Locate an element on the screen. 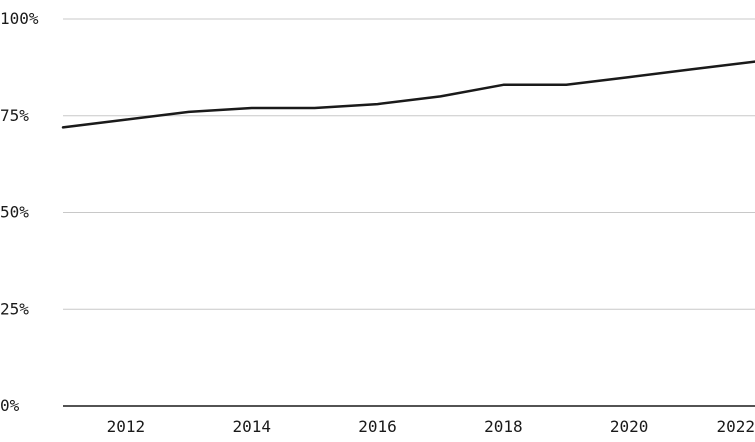 This screenshot has height=442, width=755. y-tick-label: 50% is located at coordinates (14, 212).